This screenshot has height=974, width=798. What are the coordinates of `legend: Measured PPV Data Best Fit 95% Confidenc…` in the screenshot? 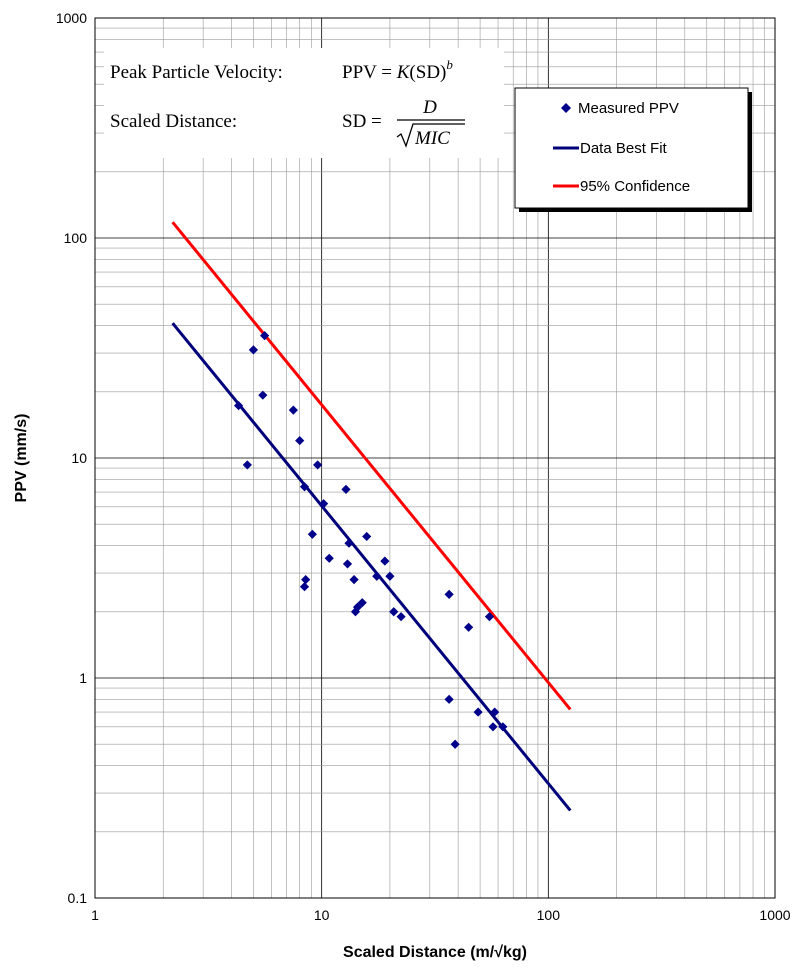 It's located at (633, 149).